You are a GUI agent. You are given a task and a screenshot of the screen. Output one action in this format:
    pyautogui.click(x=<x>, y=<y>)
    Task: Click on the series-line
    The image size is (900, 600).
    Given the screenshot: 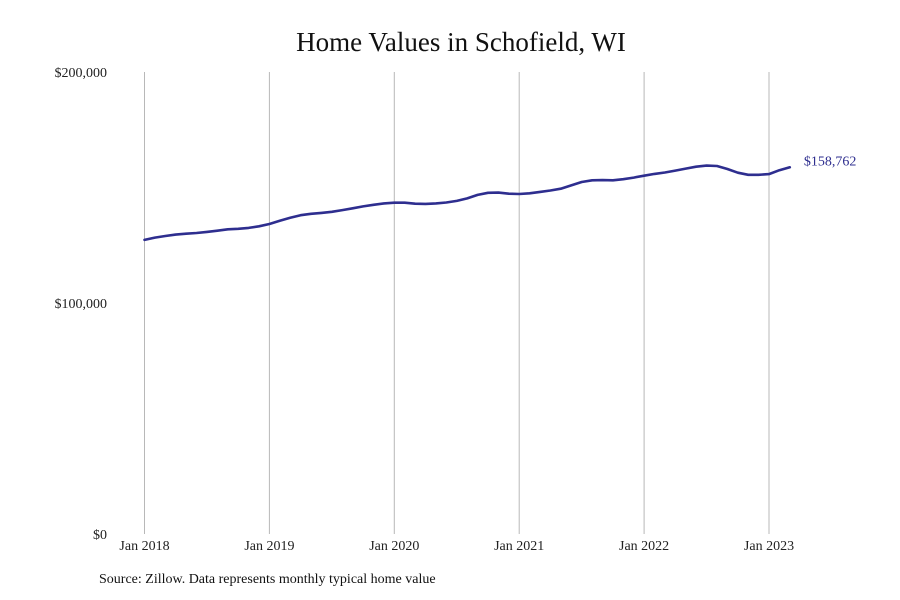 What is the action you would take?
    pyautogui.click(x=467, y=203)
    